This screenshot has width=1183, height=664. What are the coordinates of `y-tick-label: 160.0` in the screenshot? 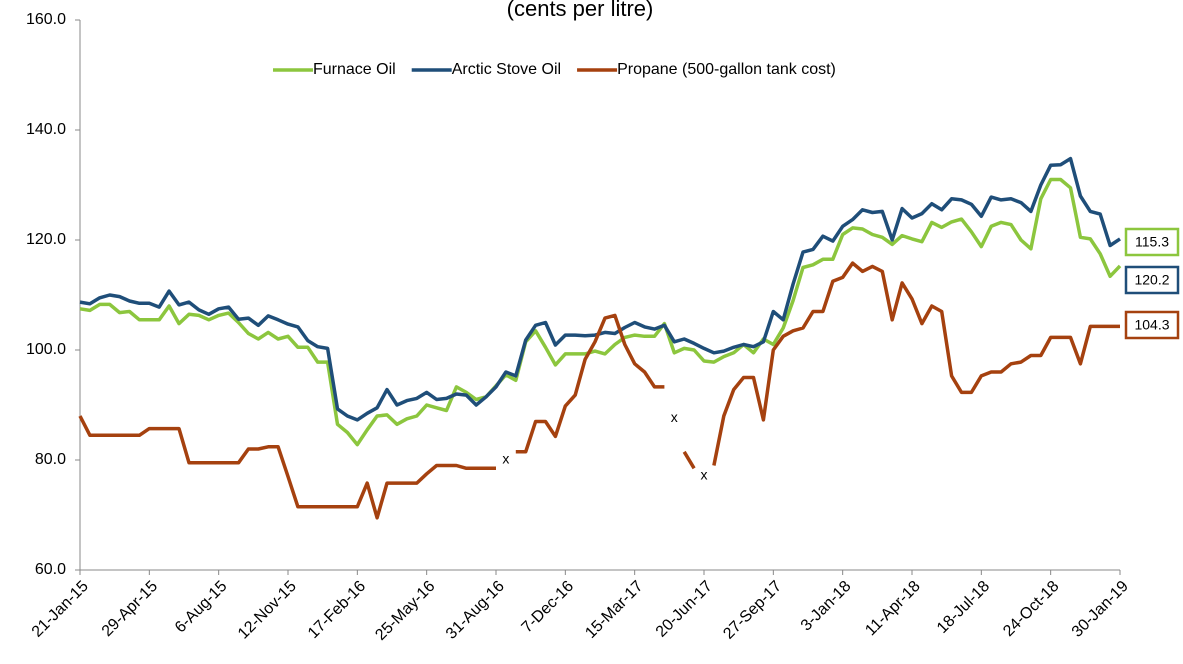 It's located at (46, 19).